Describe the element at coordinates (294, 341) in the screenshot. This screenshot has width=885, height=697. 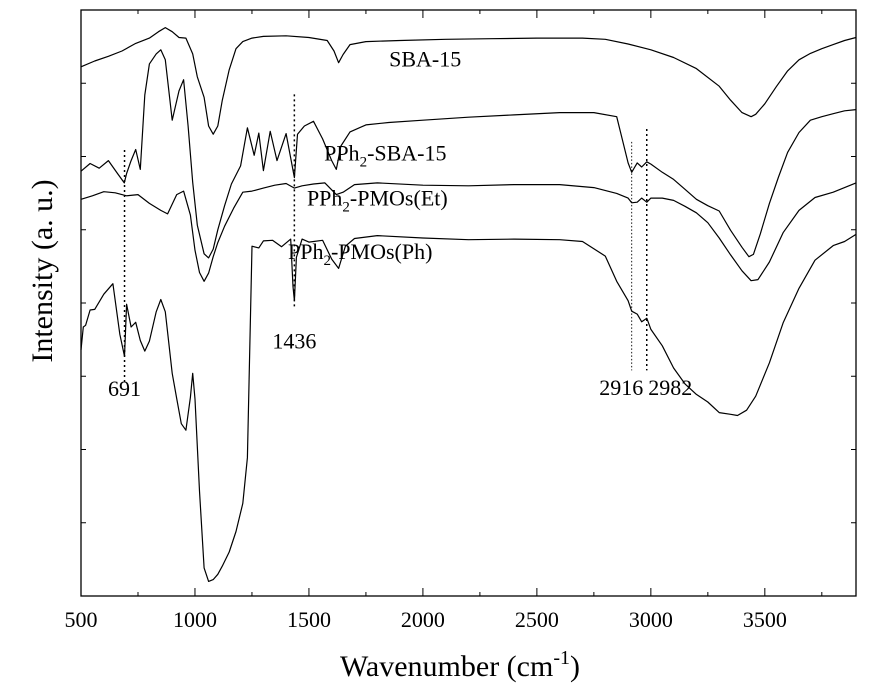
I see `peak-label-1436: 1436` at that location.